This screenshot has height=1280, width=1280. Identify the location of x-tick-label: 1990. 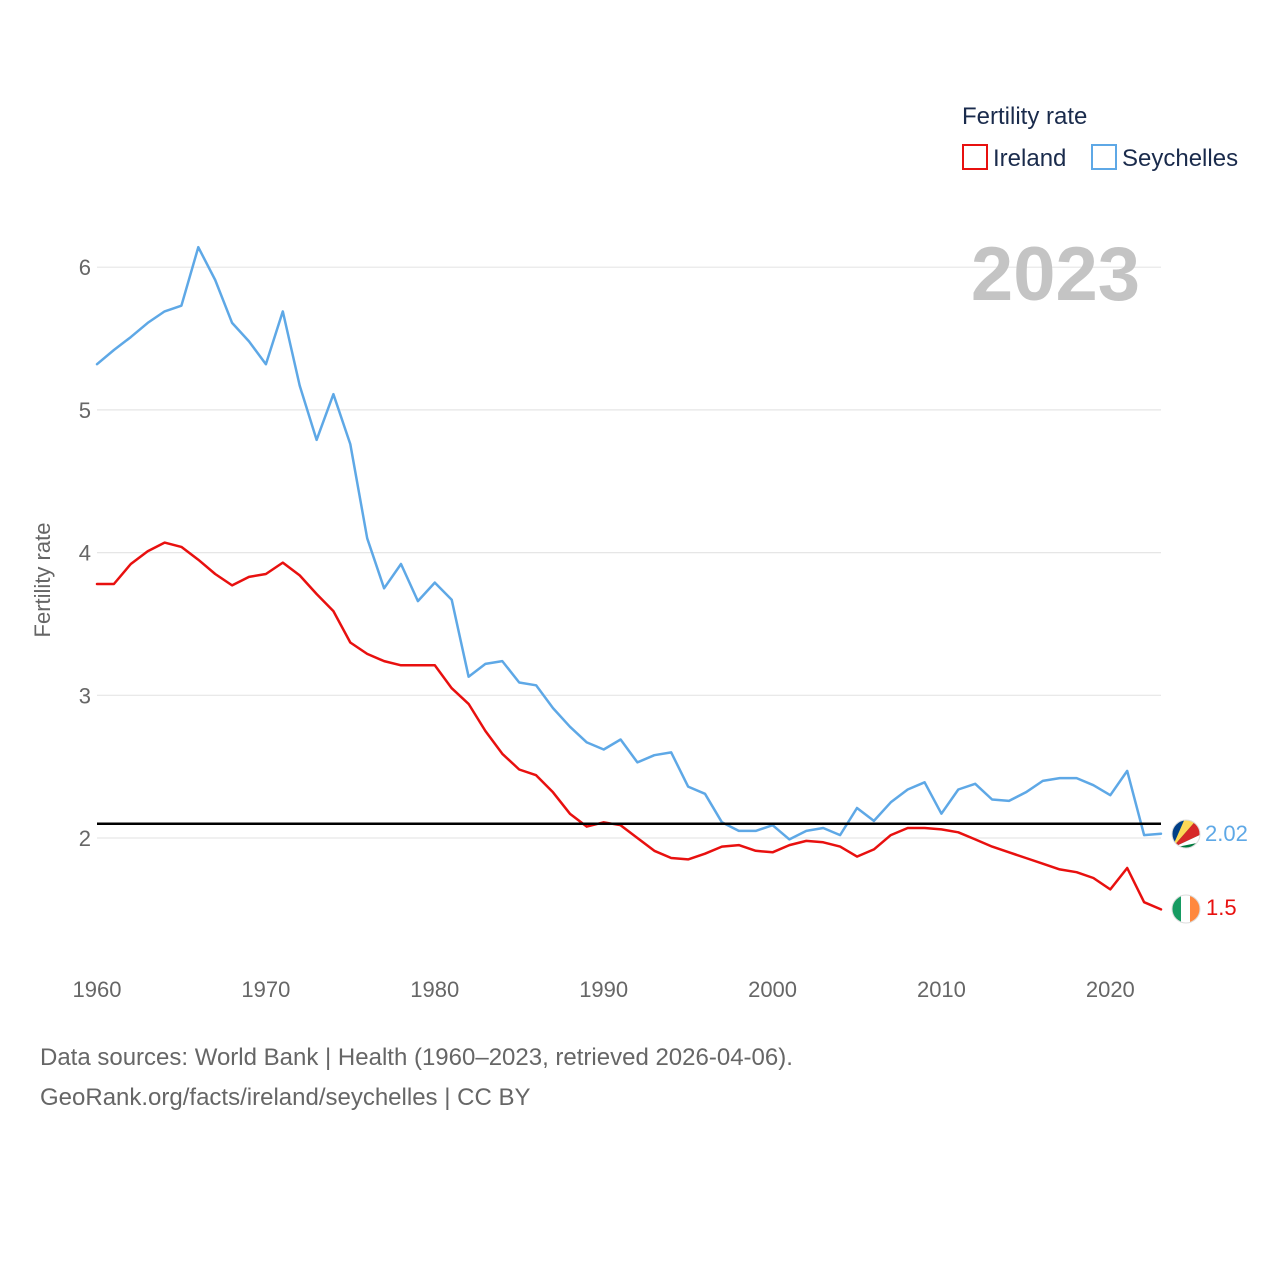
(603, 989).